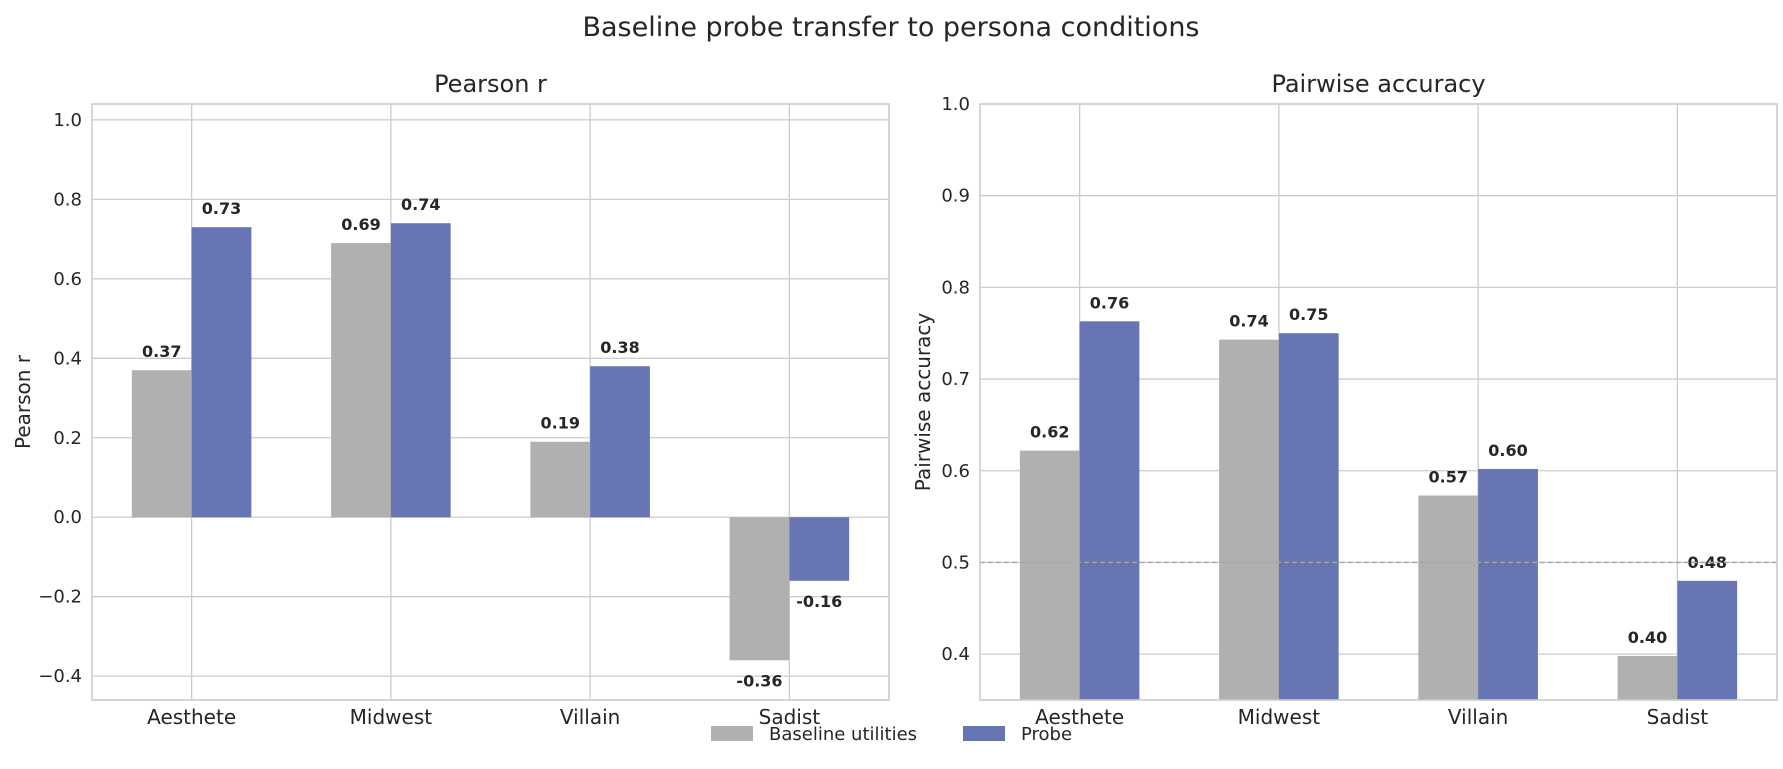 The height and width of the screenshot is (769, 1783). What do you see at coordinates (1046, 734) in the screenshot?
I see `legend-label-probe: Probe` at bounding box center [1046, 734].